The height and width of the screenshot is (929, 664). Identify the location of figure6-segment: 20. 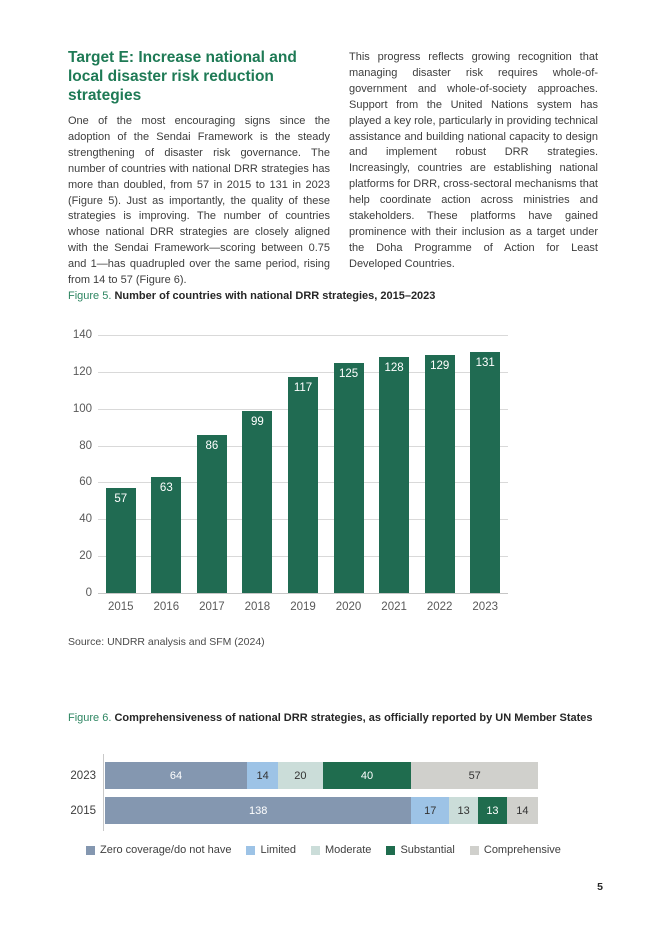
(300, 775).